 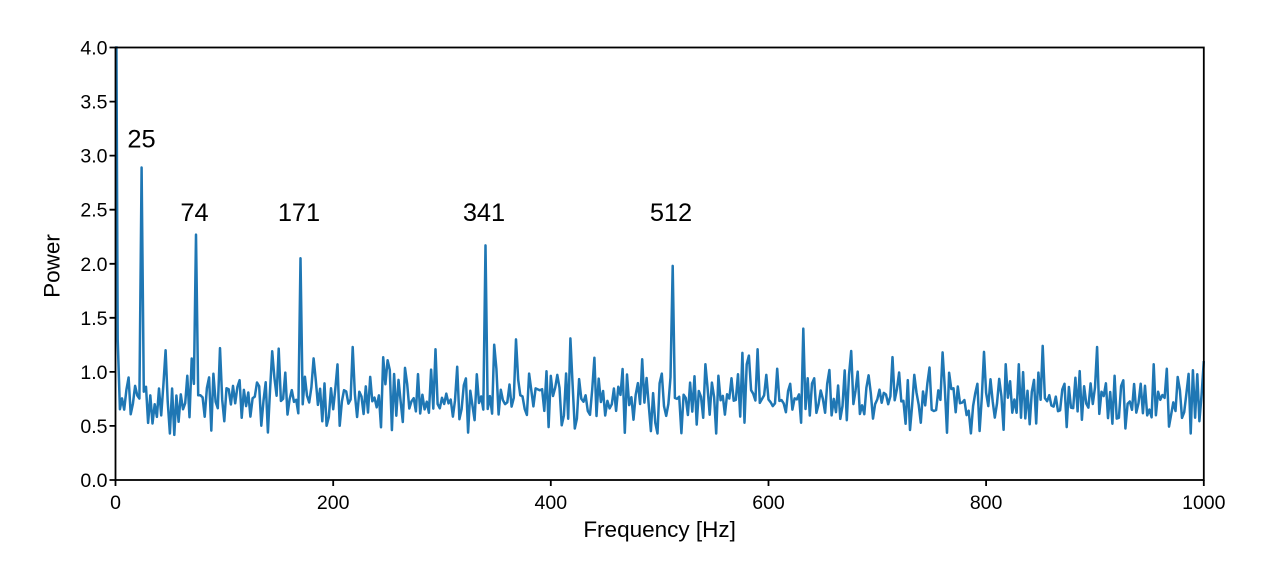 What do you see at coordinates (93, 265) in the screenshot?
I see `svg-text: 2.0` at bounding box center [93, 265].